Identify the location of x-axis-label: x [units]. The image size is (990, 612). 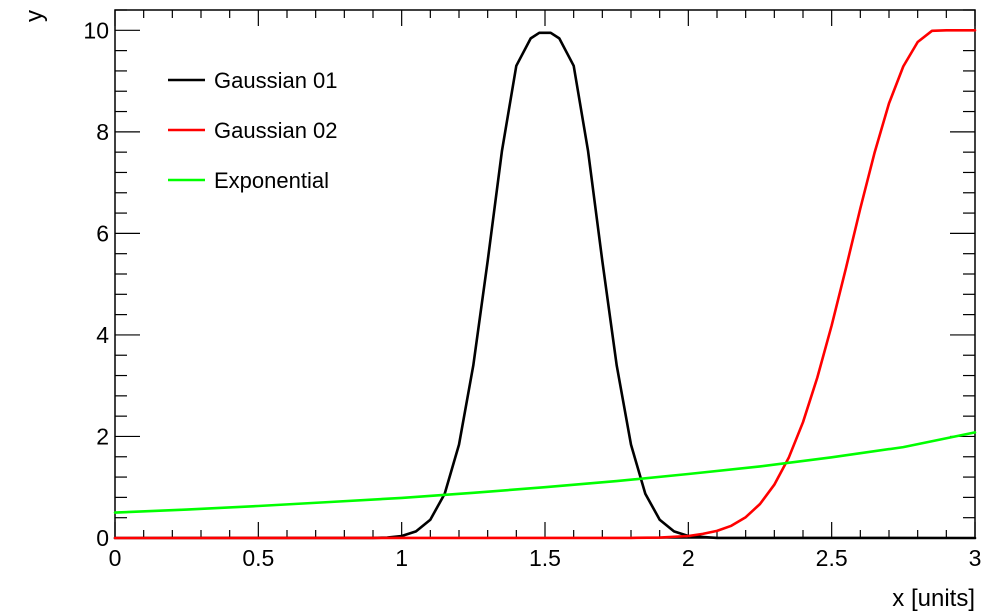
(933, 598).